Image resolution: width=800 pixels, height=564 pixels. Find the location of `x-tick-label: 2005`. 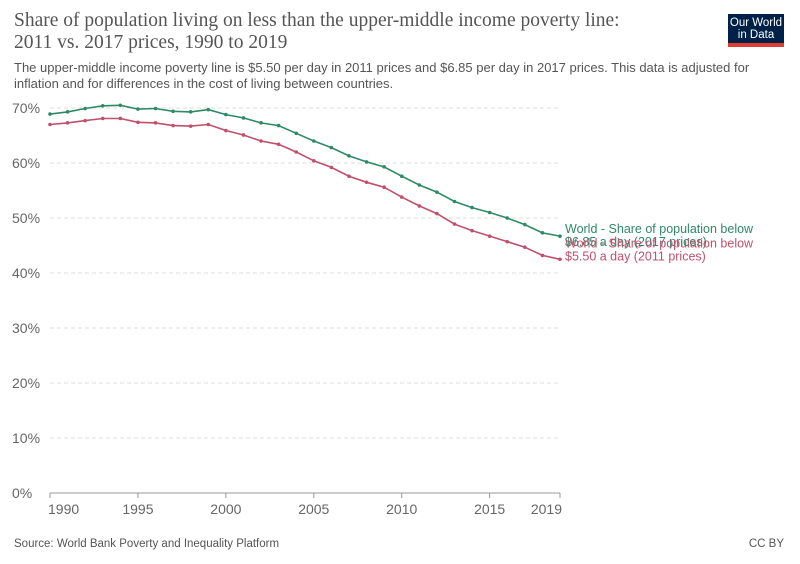

x-tick-label: 2005 is located at coordinates (313, 509).